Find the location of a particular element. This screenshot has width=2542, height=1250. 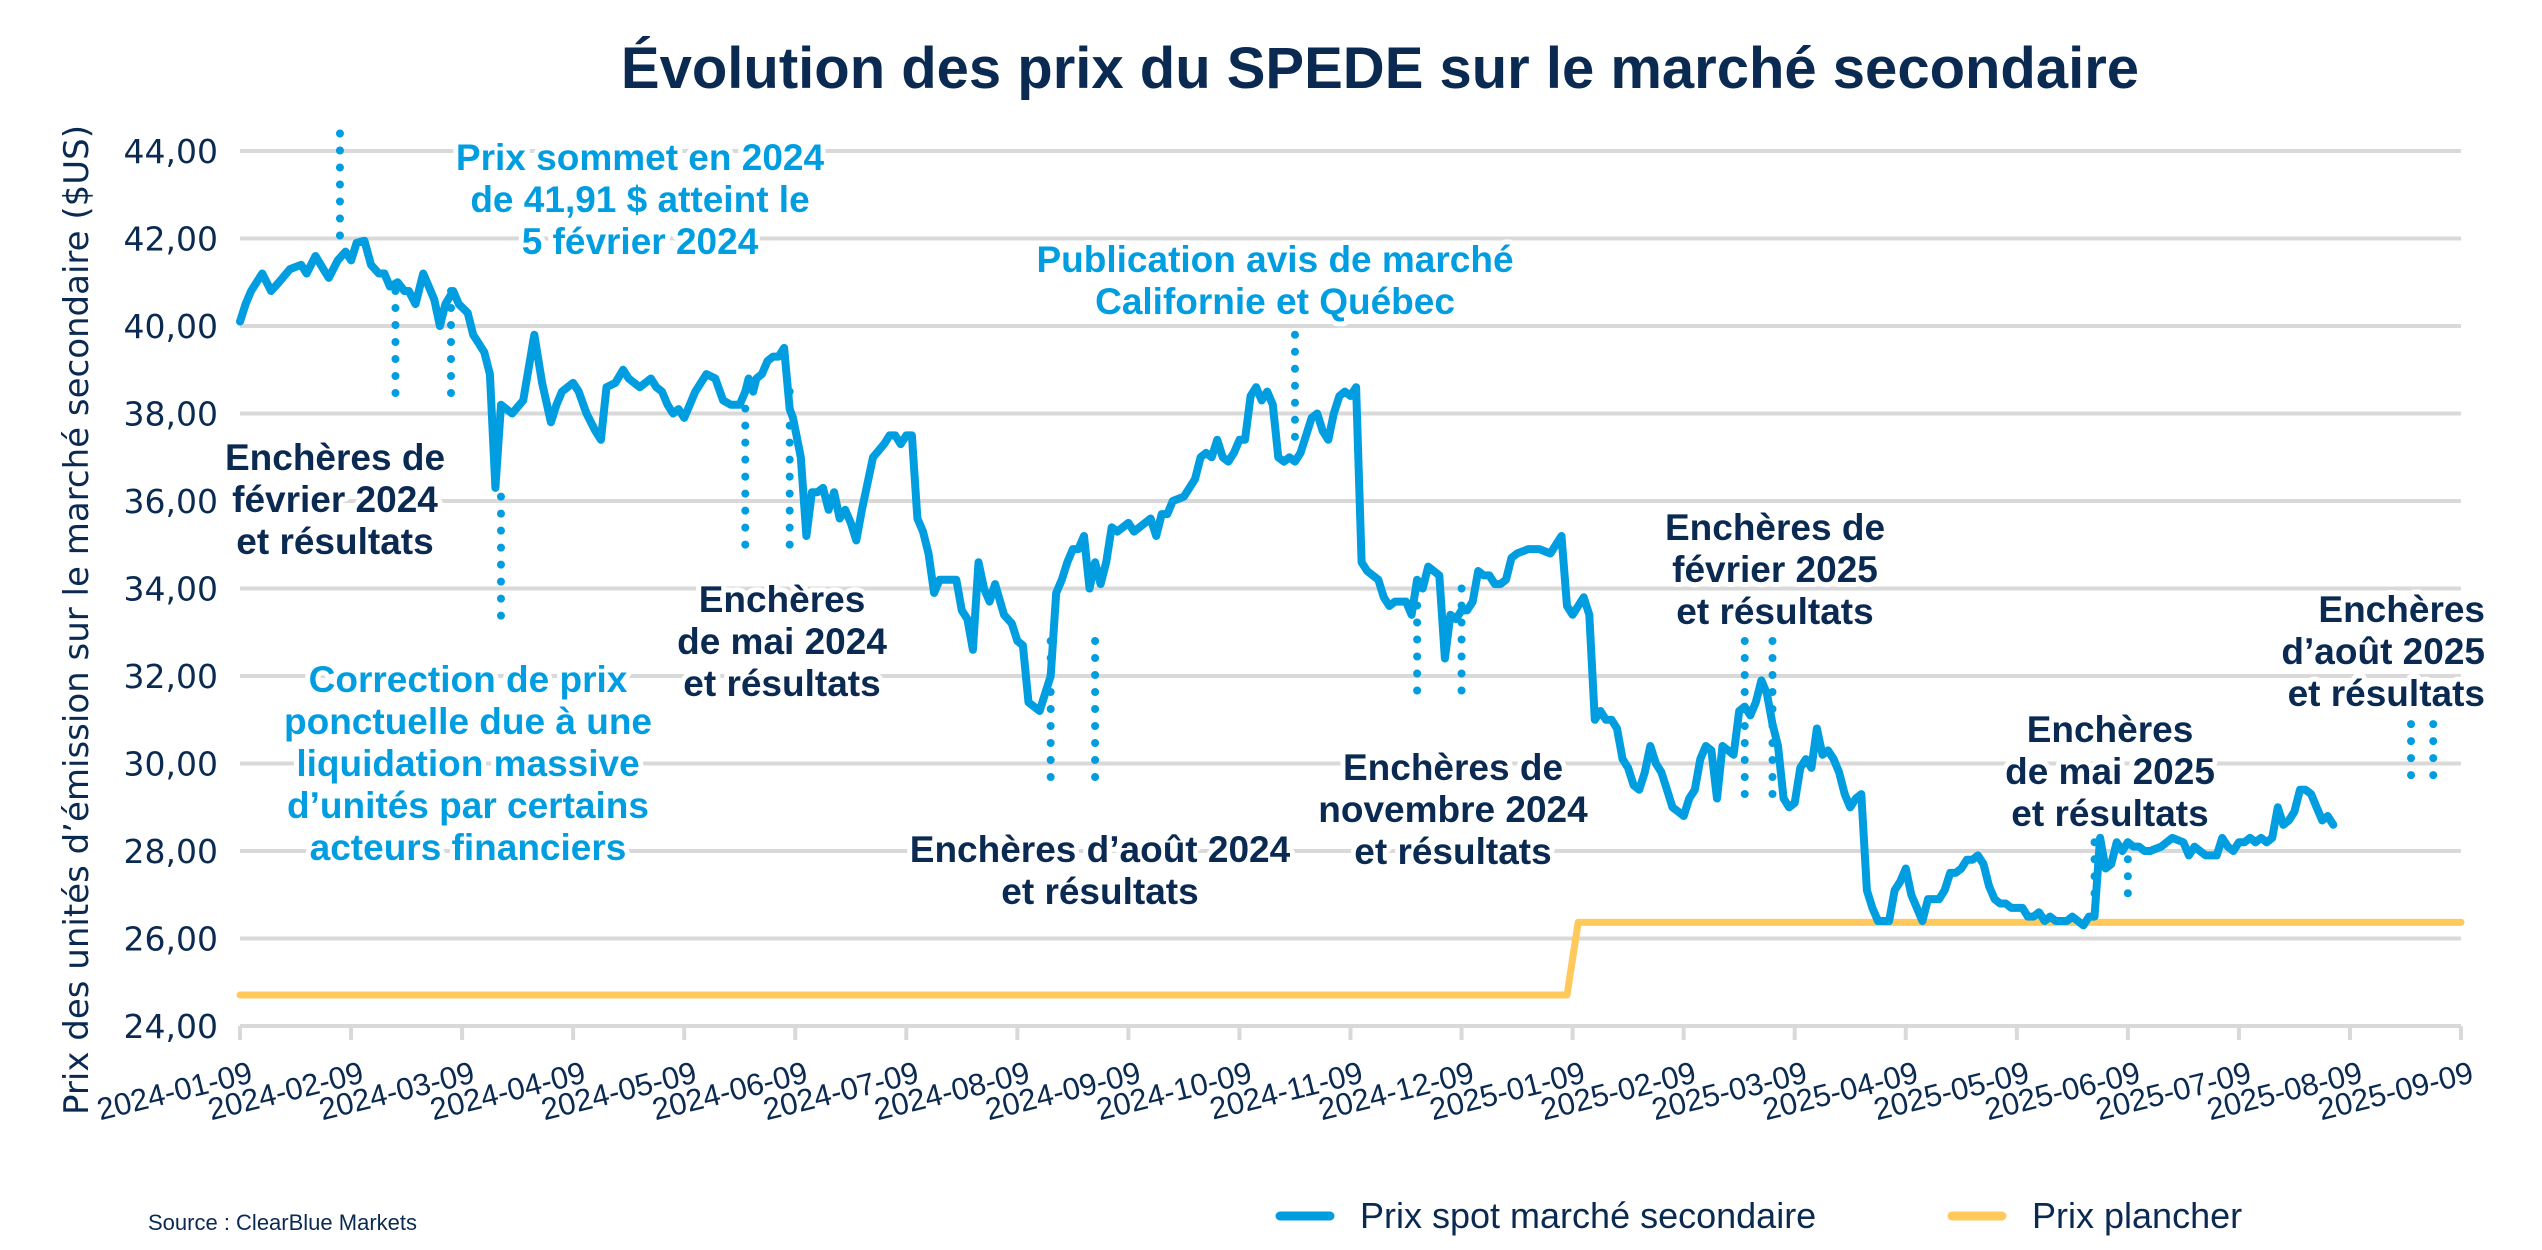

floor-price-series is located at coordinates (1350, 958).